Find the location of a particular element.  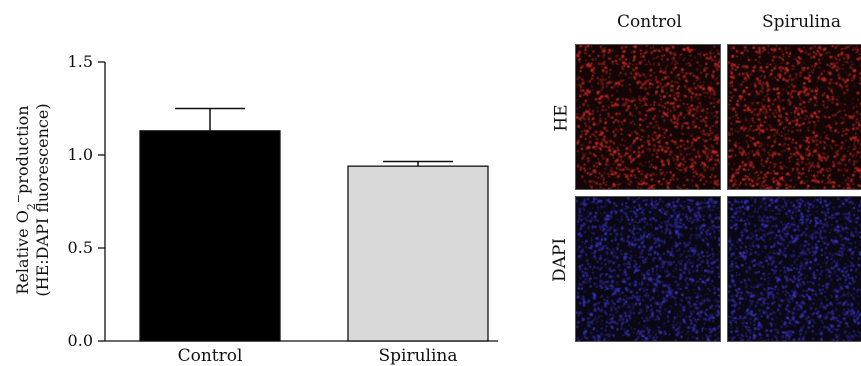

y-axis-label-line1: Relative O2−production is located at coordinates (25, 199).